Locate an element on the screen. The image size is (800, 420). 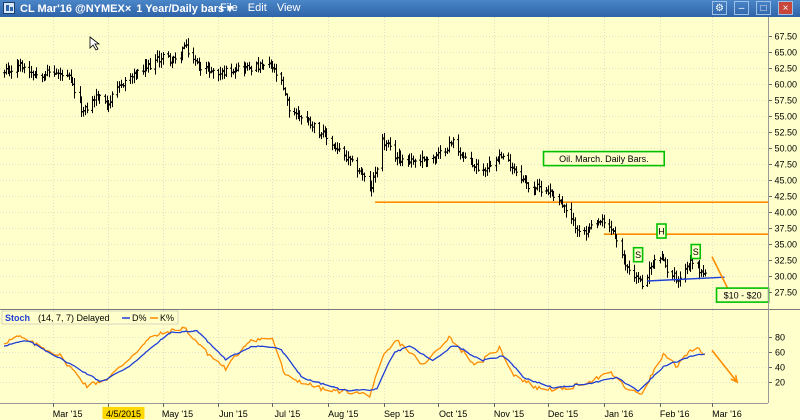
close-button: × is located at coordinates (785, 8).